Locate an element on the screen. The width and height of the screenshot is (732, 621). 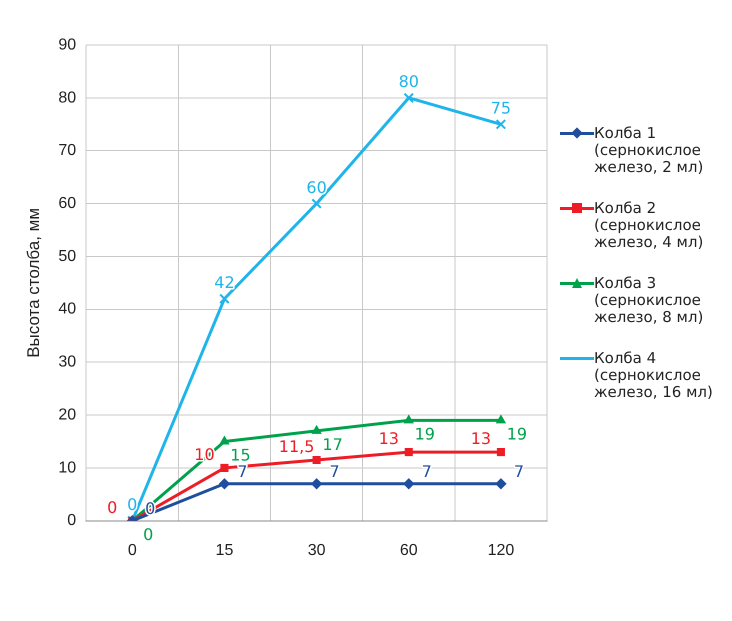
y-axis-title: Высота столба, мм is located at coordinates (33, 283).